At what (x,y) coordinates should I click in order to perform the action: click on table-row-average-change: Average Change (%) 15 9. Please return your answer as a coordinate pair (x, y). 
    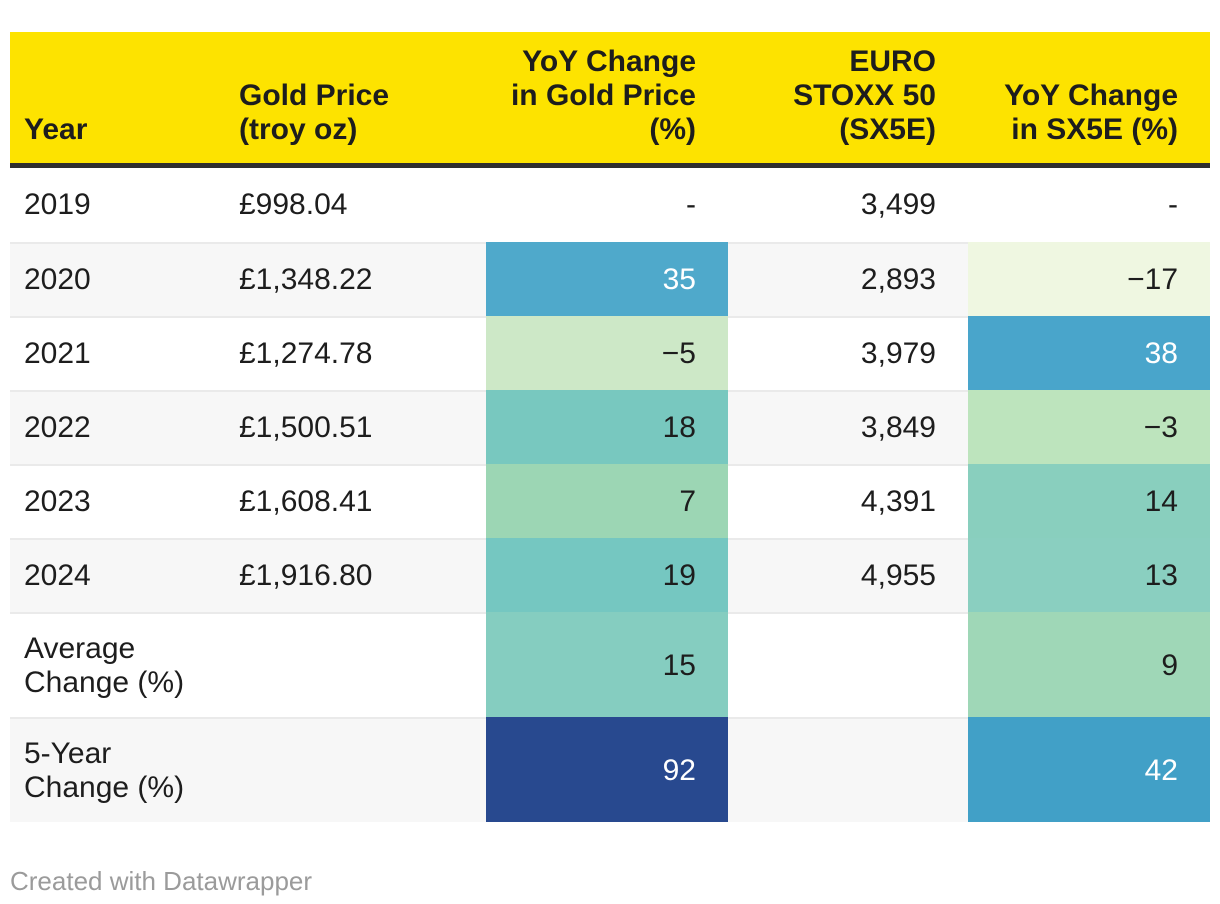
    Looking at the image, I should click on (610, 664).